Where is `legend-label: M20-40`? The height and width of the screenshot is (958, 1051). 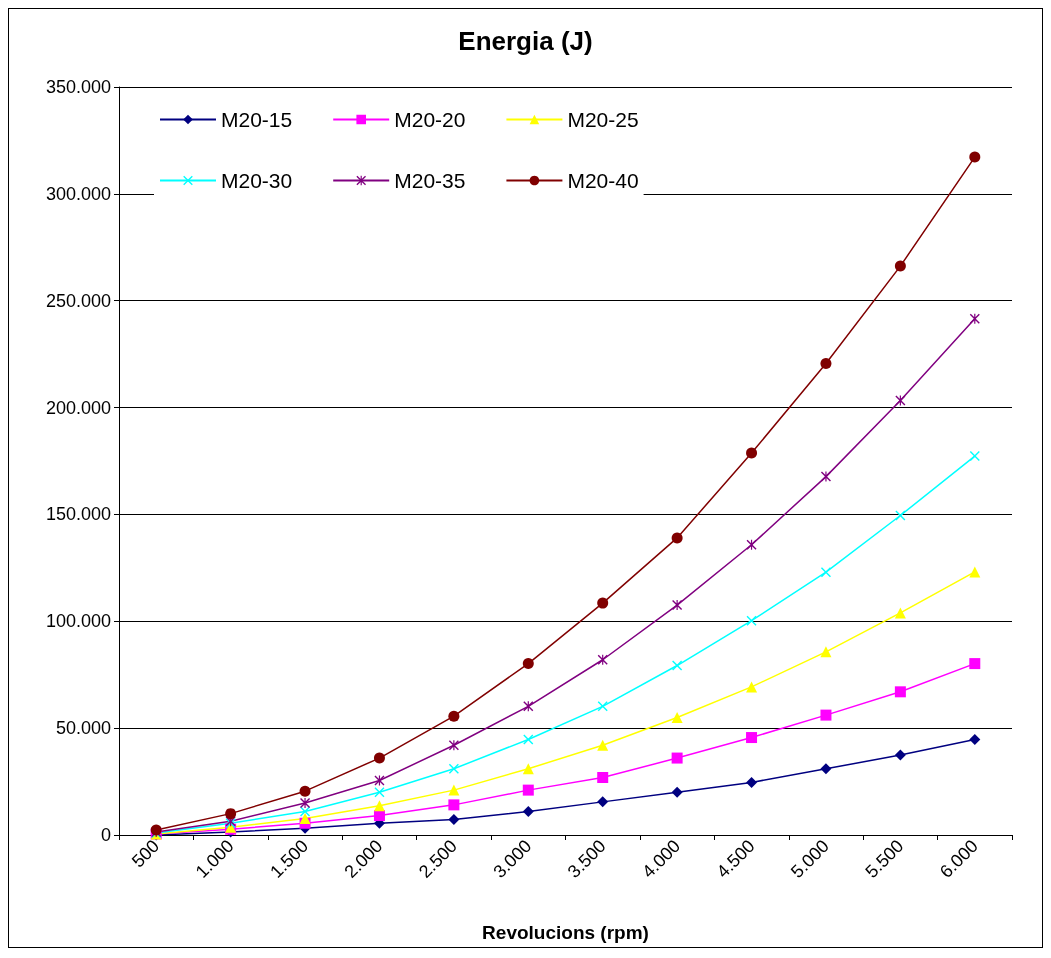 legend-label: M20-40 is located at coordinates (603, 180).